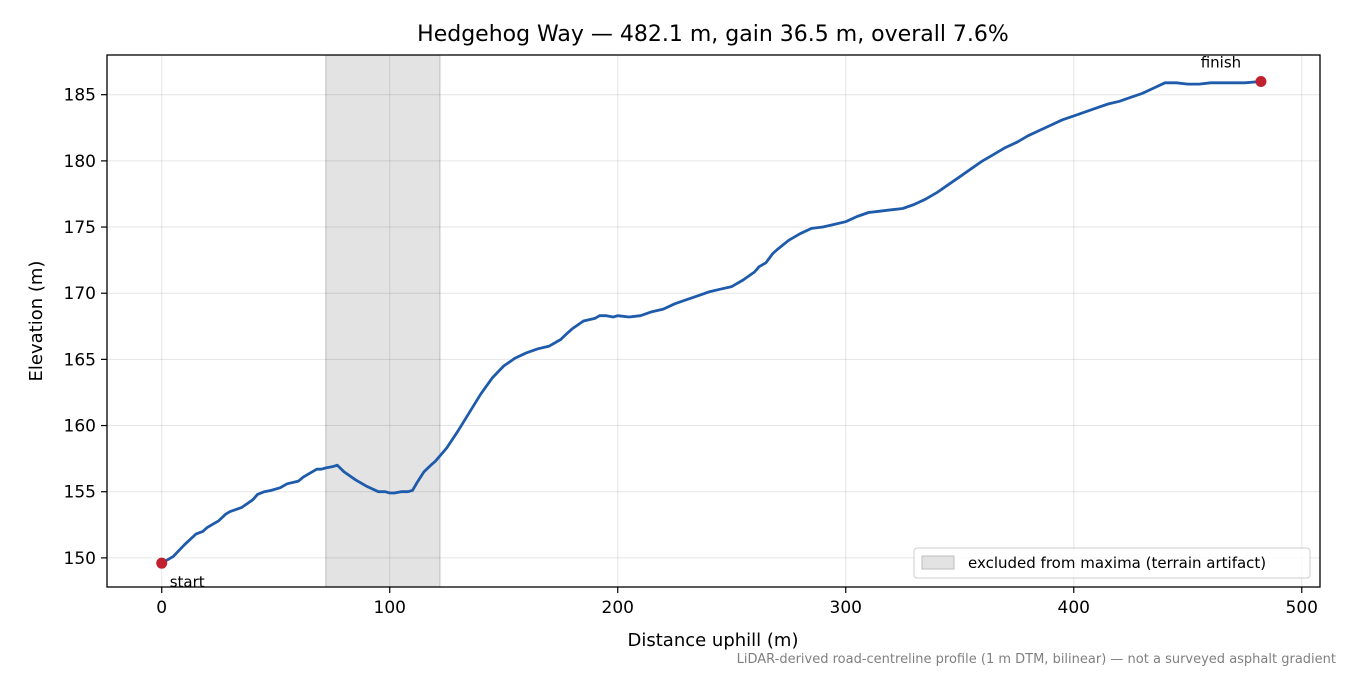 This screenshot has height=675, width=1350. I want to click on x-tick-label: 300, so click(846, 608).